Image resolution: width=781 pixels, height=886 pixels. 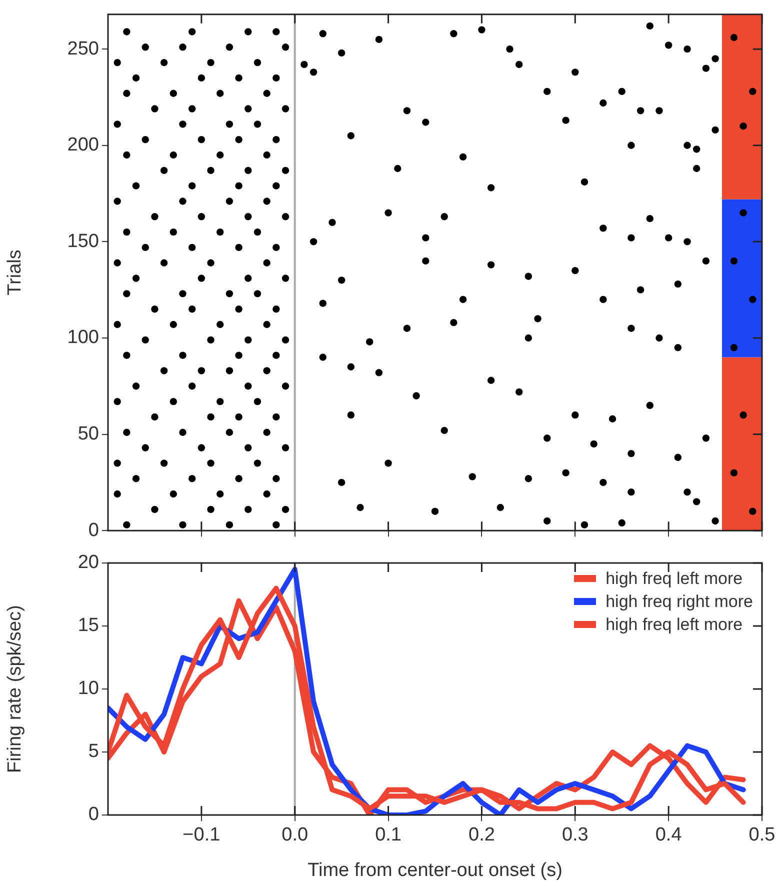 I want to click on y-tick-label: 20, so click(x=88, y=563).